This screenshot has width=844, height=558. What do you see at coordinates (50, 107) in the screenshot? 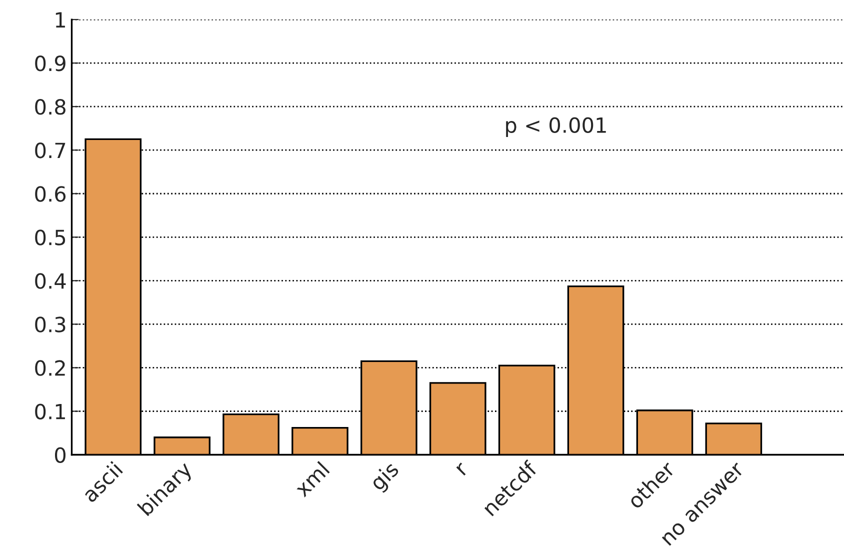
I see `y-tick-label: 0.8` at bounding box center [50, 107].